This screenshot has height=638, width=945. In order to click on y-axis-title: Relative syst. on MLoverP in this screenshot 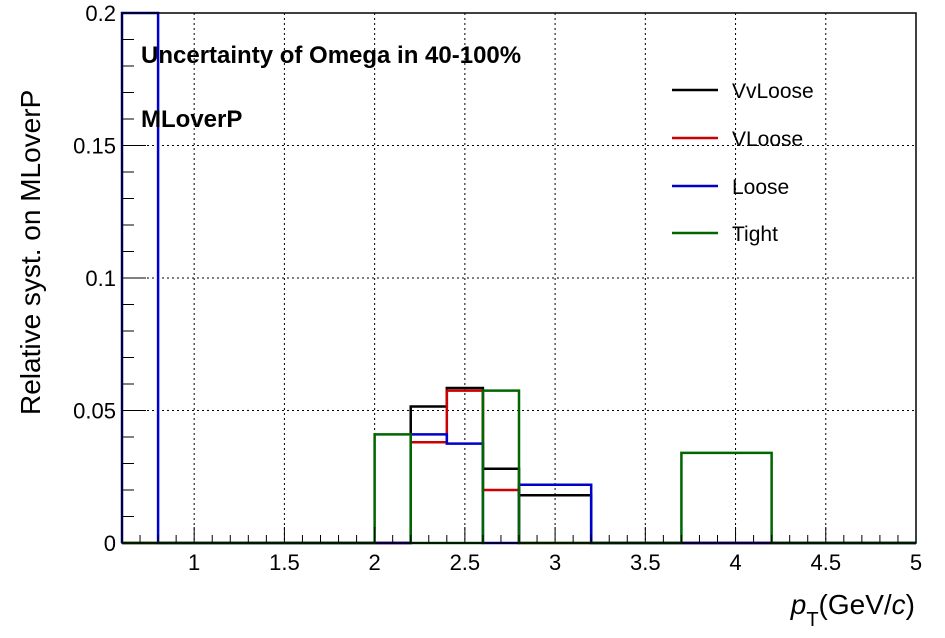, I will do `click(30, 252)`.